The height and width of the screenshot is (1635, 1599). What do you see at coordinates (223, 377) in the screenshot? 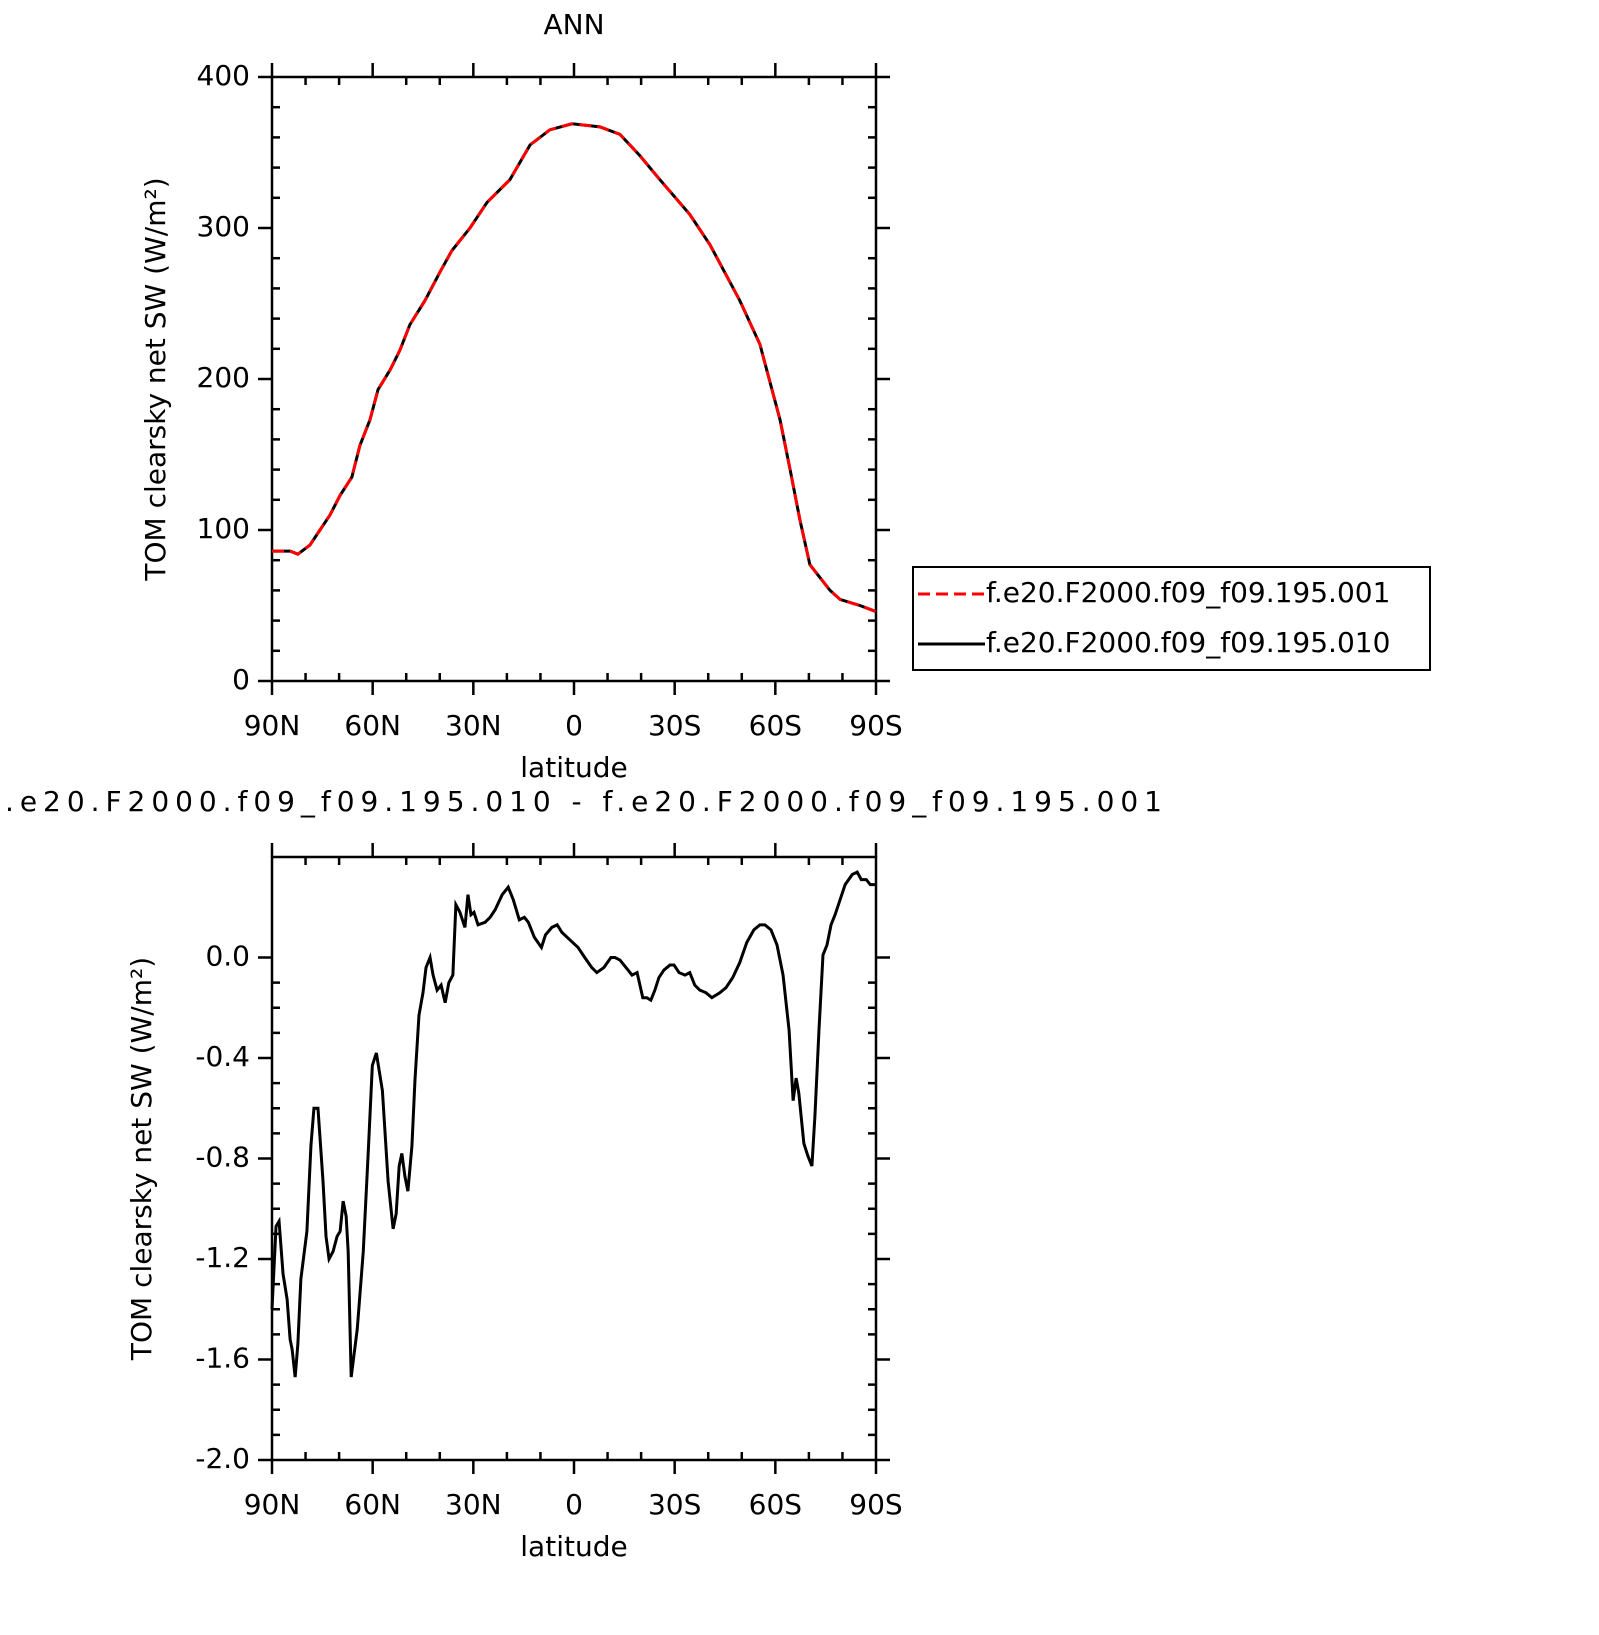
I see `y-tick-label: 200` at bounding box center [223, 377].